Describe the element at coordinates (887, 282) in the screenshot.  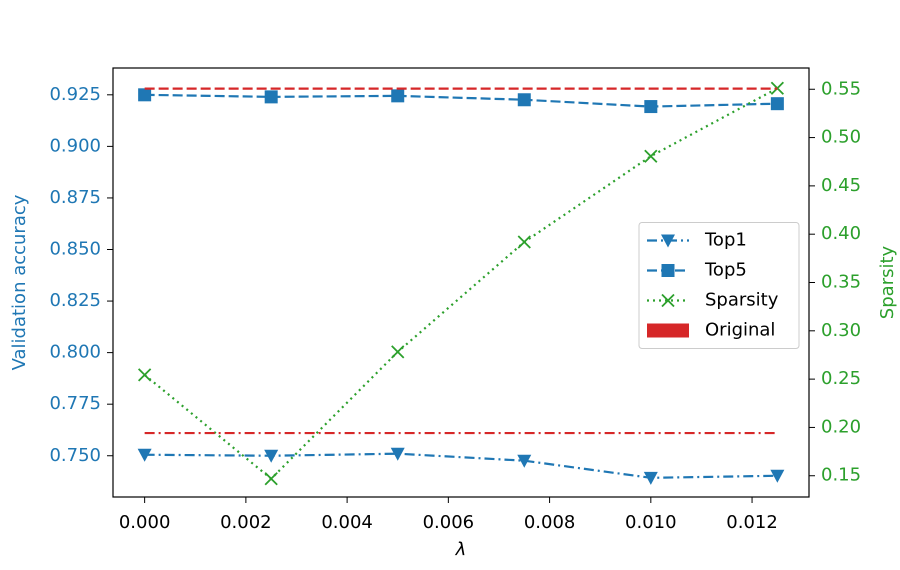
I see `y2-axis-label: Sparsity` at that location.